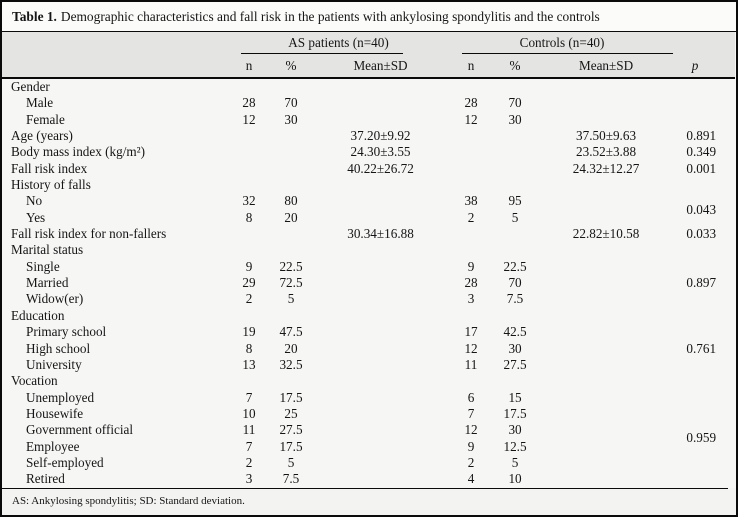  What do you see at coordinates (380, 168) in the screenshot?
I see `as-mean-sd-value: 40.22±26.72` at bounding box center [380, 168].